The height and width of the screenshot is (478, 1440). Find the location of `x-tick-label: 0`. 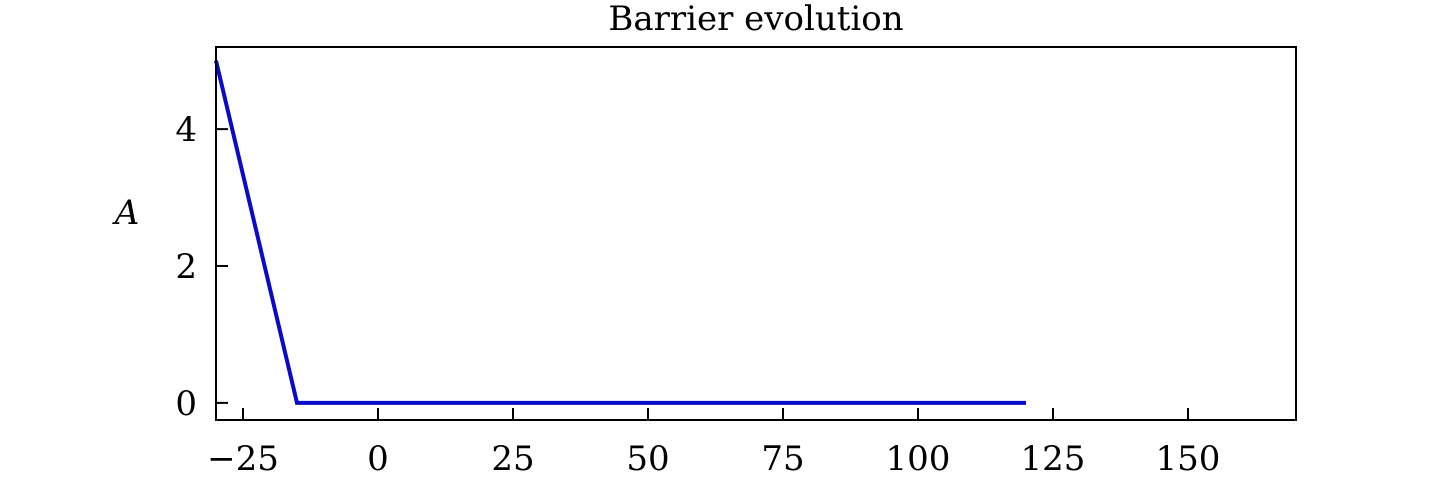

x-tick-label: 0 is located at coordinates (378, 458).